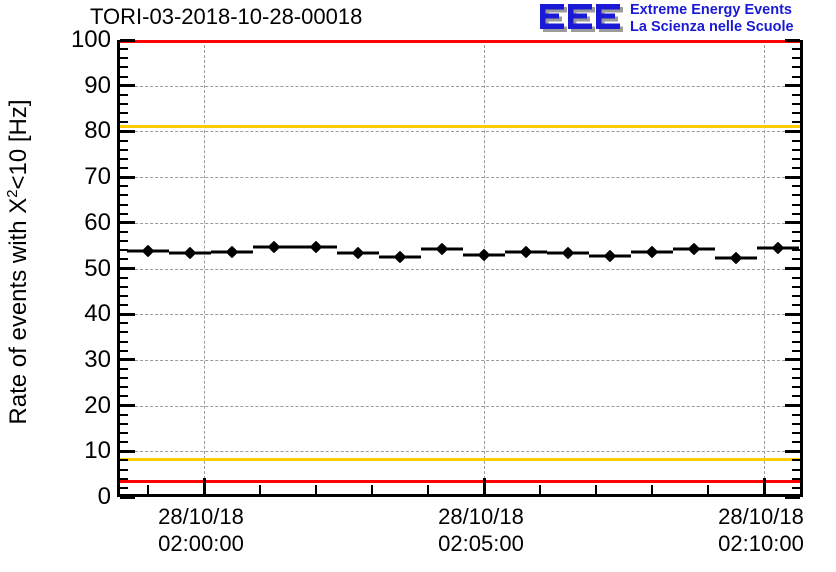 The width and height of the screenshot is (836, 572). I want to click on eee-logo-line1: Extreme Energy Events, so click(711, 10).